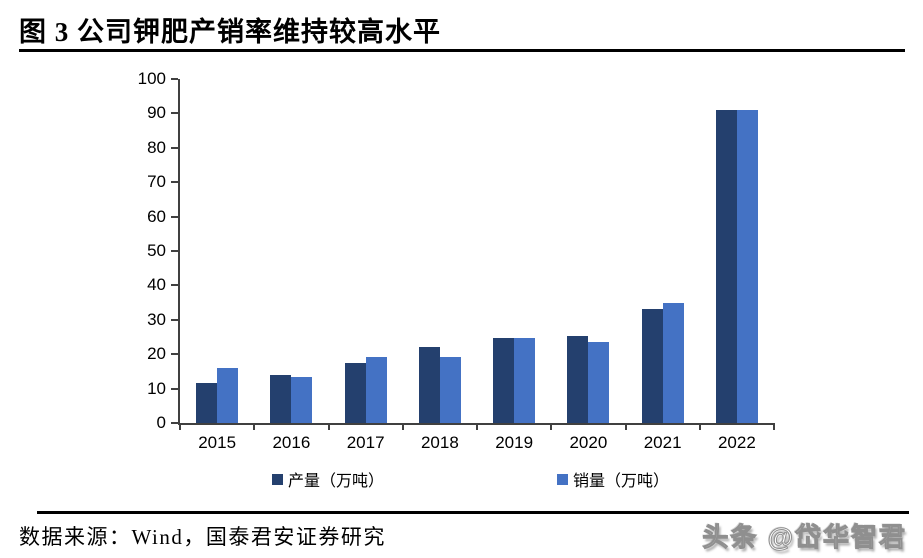 The width and height of the screenshot is (923, 558). I want to click on watermark-text: 头条 @岱华智君, so click(804, 537).